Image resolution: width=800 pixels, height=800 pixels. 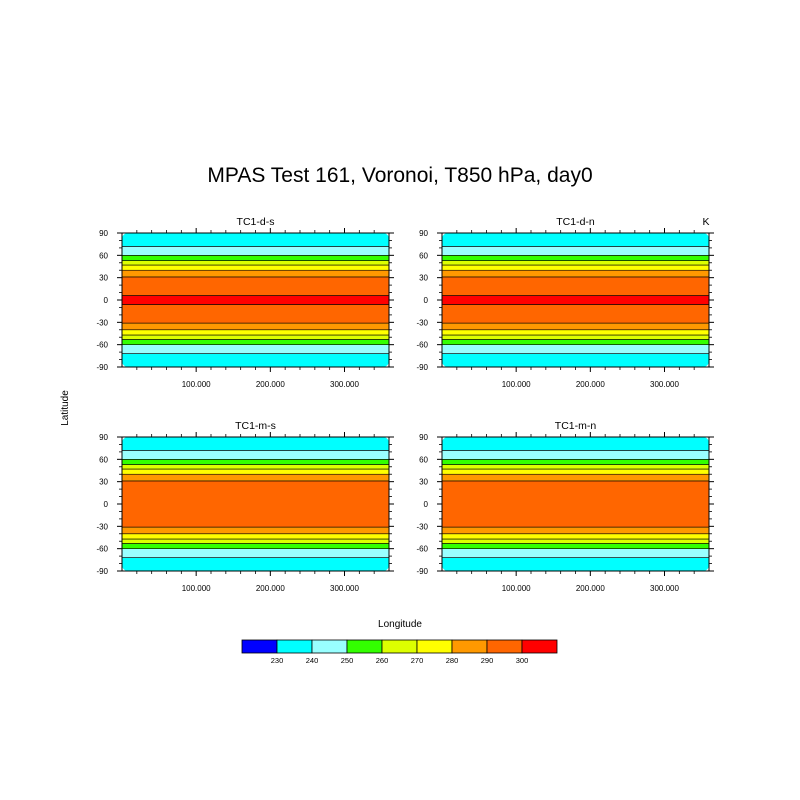 I want to click on panel-title: TC1-d-n, so click(x=575, y=222).